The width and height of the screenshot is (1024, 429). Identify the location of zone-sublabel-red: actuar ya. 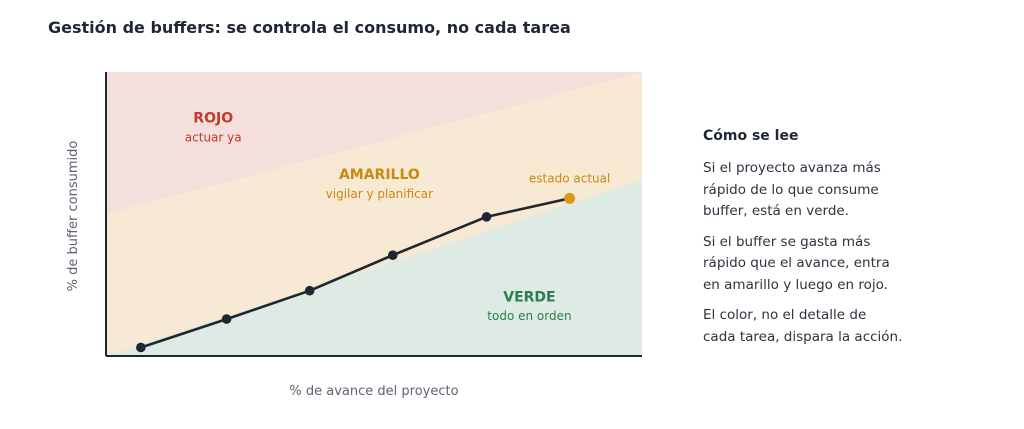
(213, 137).